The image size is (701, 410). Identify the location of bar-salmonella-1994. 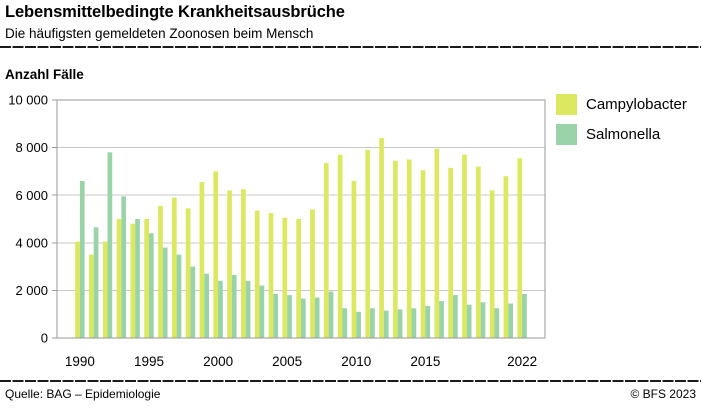
(137, 278).